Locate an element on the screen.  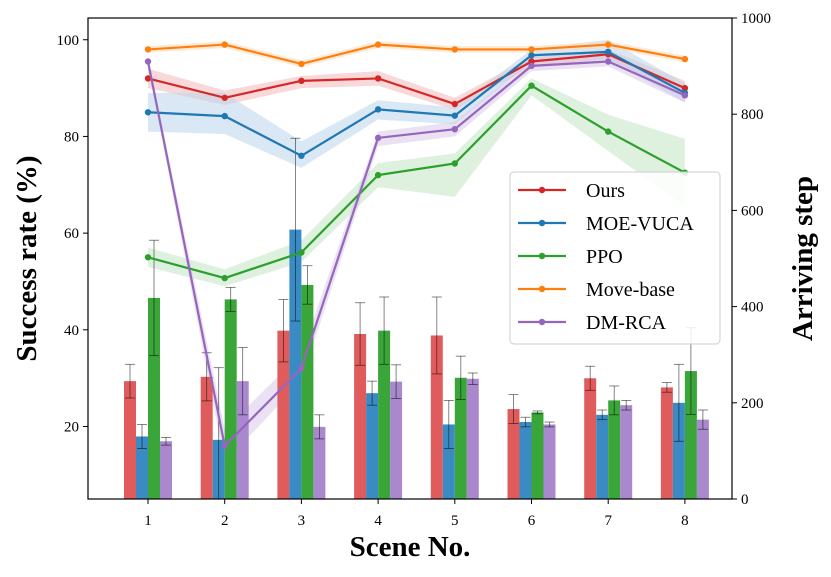
line-move-base is located at coordinates (416, 54).